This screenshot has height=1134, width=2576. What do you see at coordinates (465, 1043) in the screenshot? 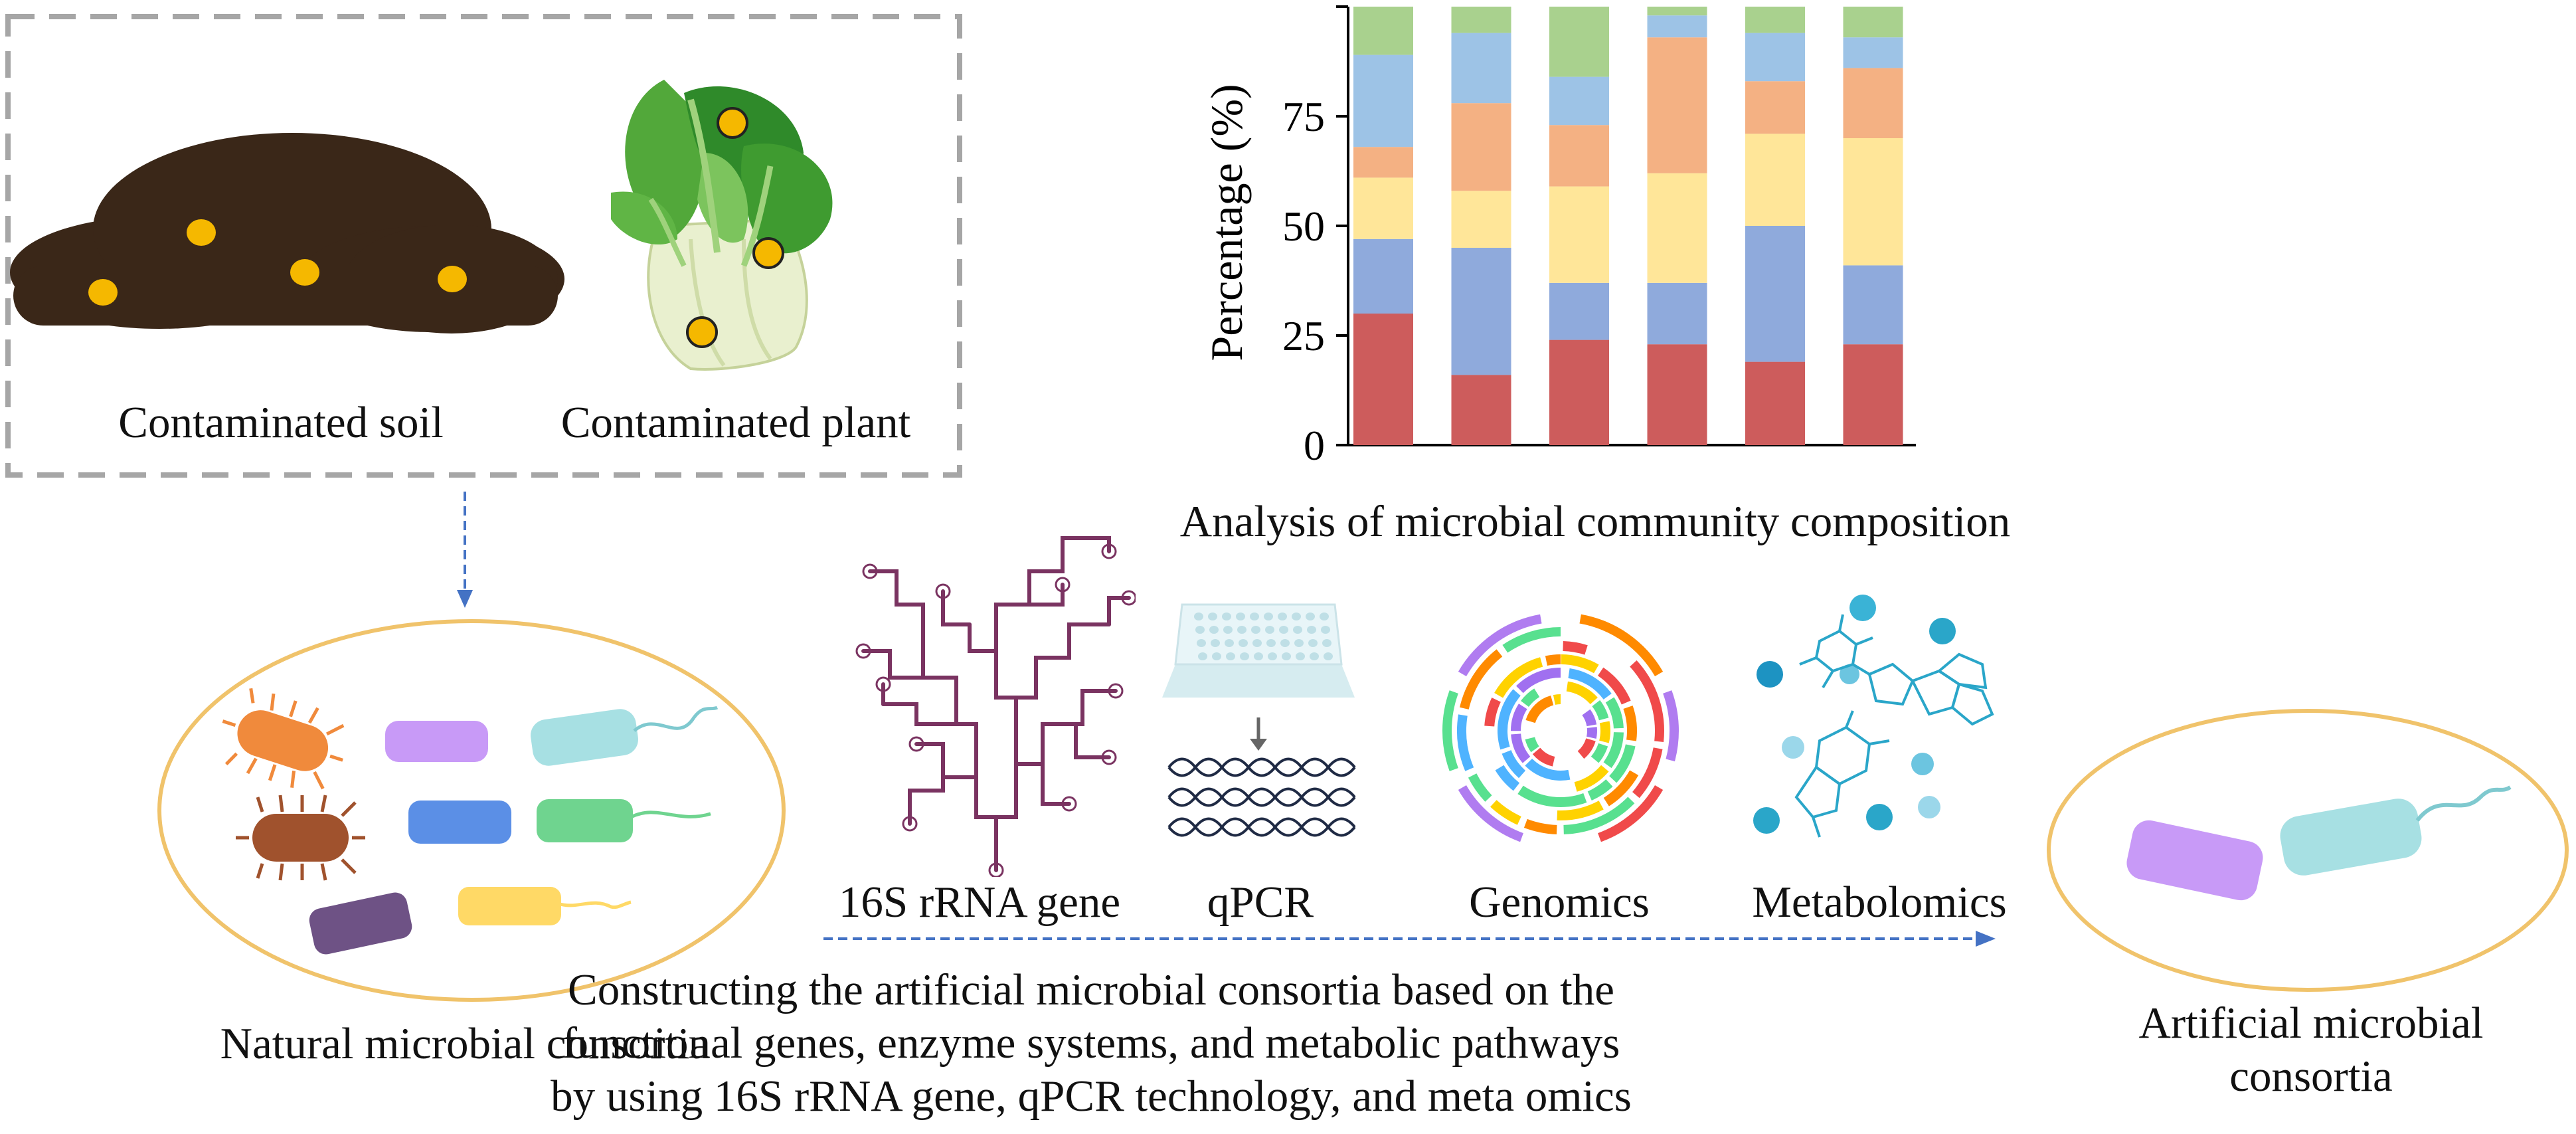
I see `natural-consortia-label: Natural microbial consortia` at bounding box center [465, 1043].